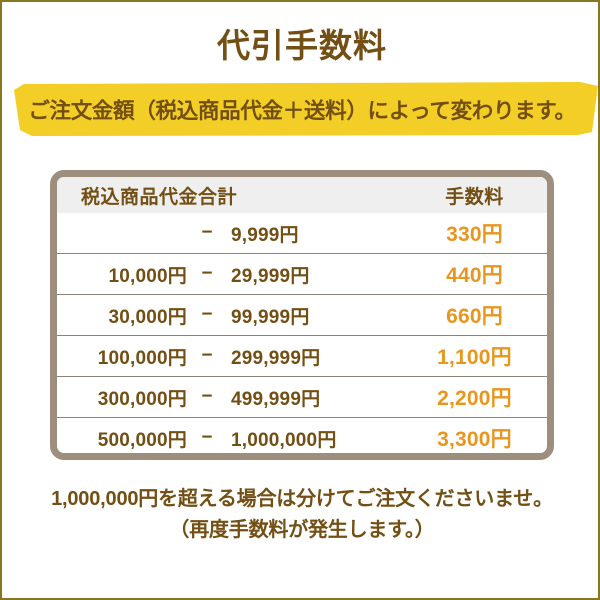 The height and width of the screenshot is (600, 600). What do you see at coordinates (229, 315) in the screenshot?
I see `range-cell: 30,000円 −99,999円` at bounding box center [229, 315].